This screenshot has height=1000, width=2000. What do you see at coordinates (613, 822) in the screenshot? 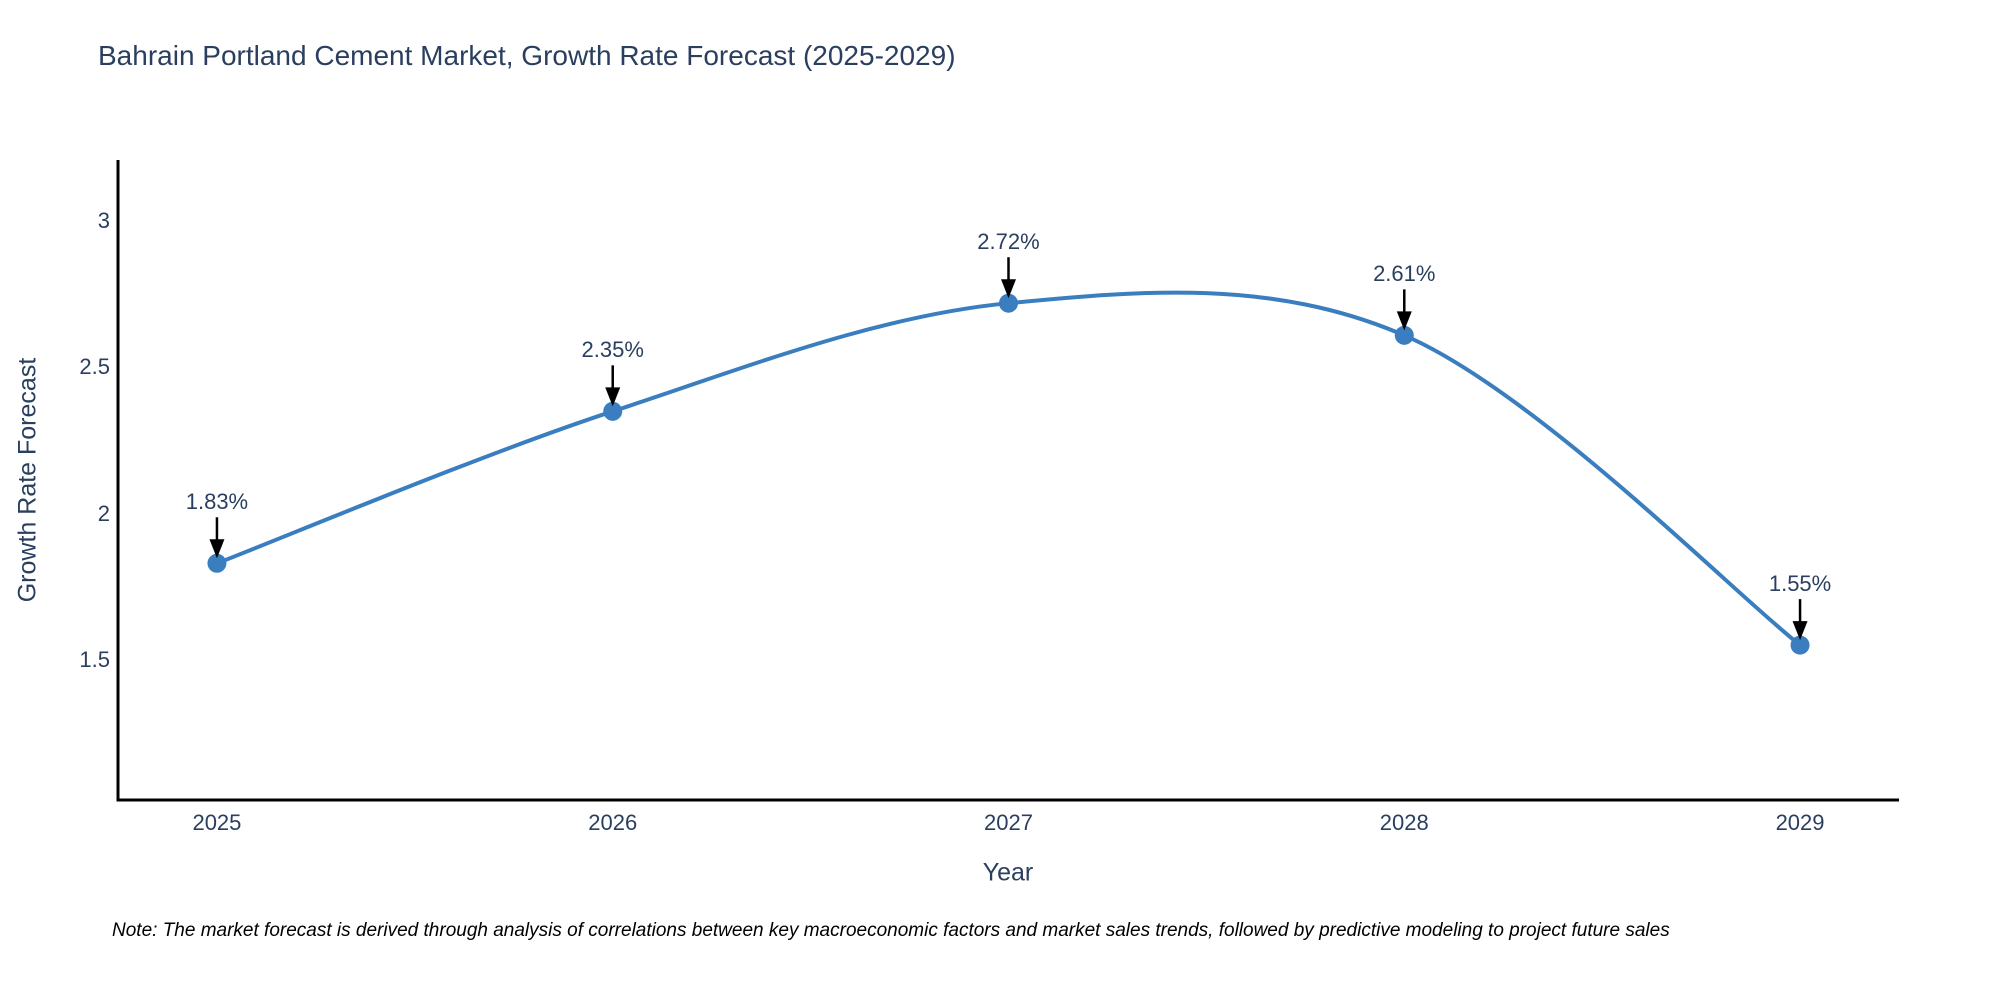
I see `x-tick-label: 2026` at bounding box center [613, 822].